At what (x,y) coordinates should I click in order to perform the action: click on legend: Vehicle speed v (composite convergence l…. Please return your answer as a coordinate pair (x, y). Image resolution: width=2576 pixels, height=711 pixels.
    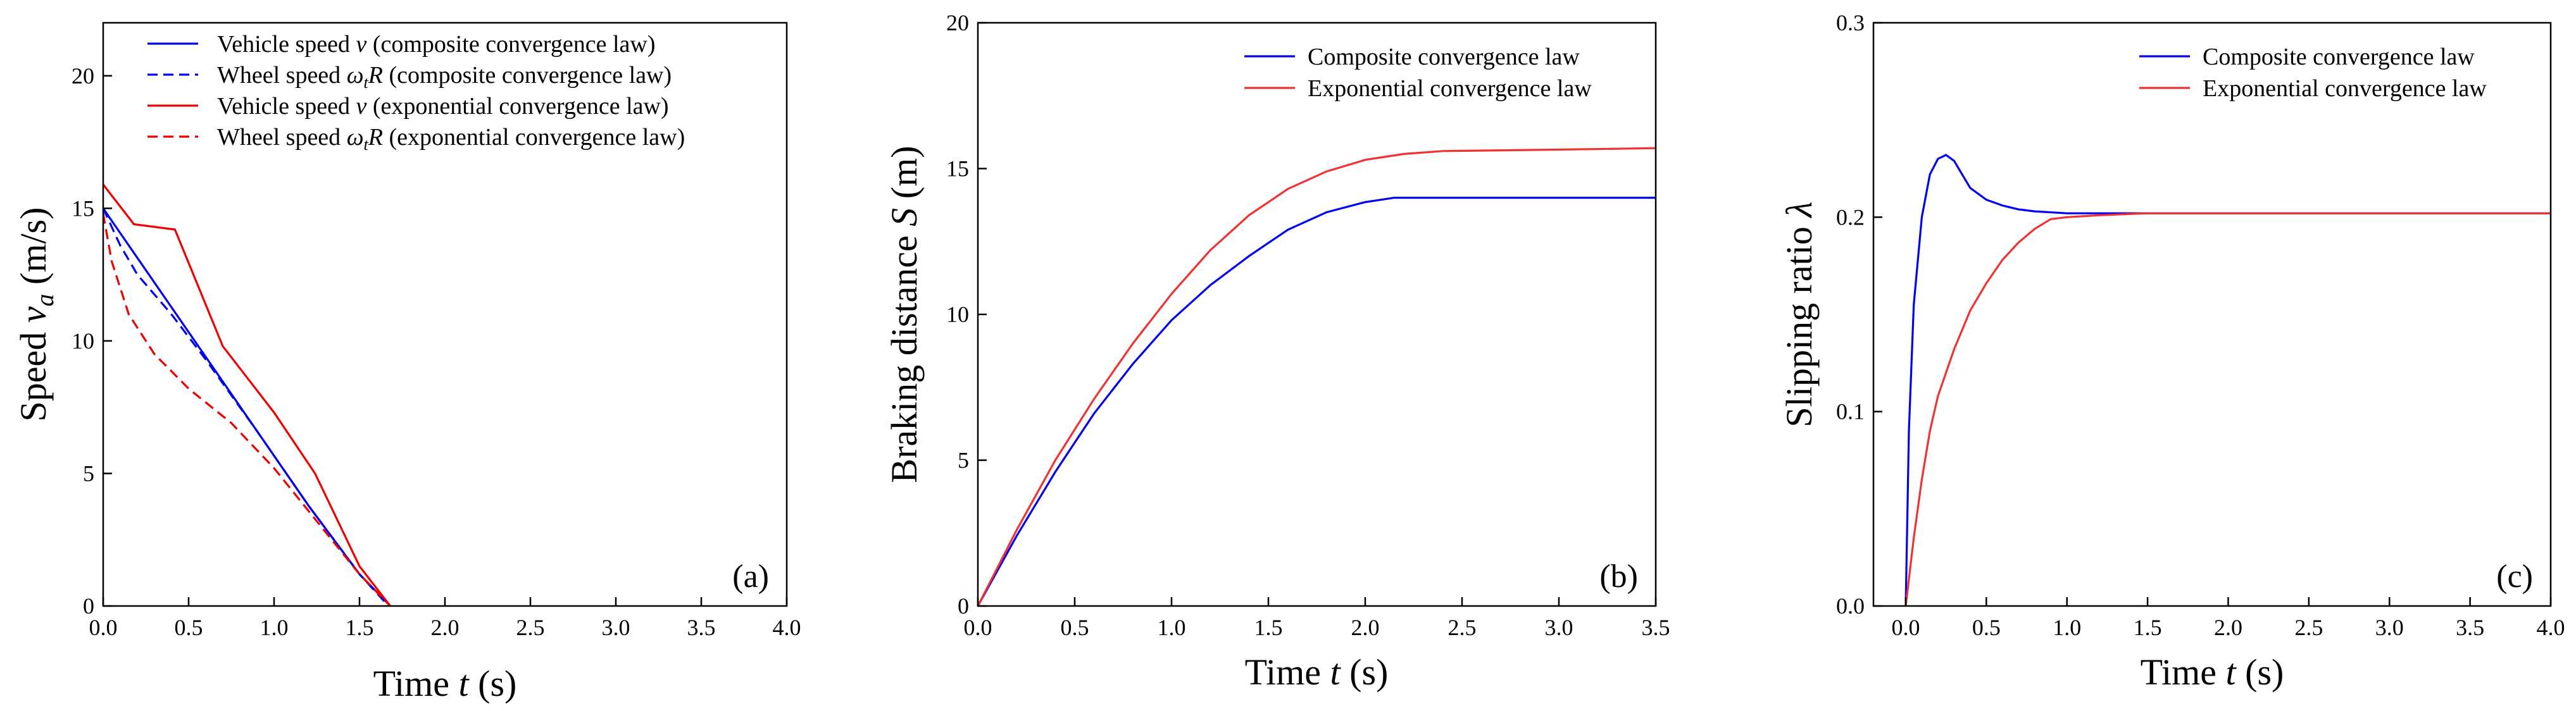
    Looking at the image, I should click on (416, 92).